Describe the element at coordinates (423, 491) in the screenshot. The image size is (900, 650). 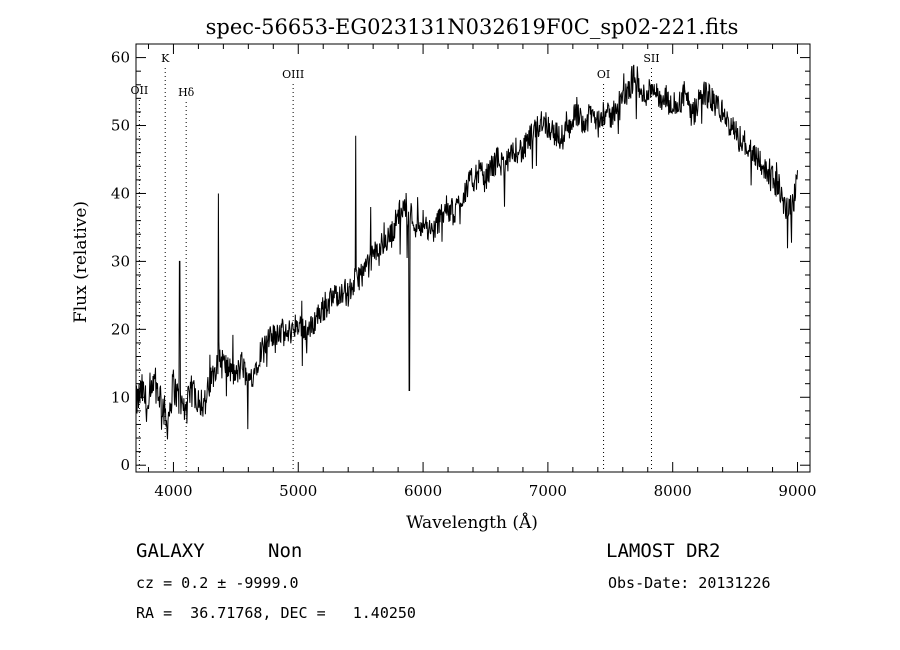
I see `x-tick-label: 6000` at that location.